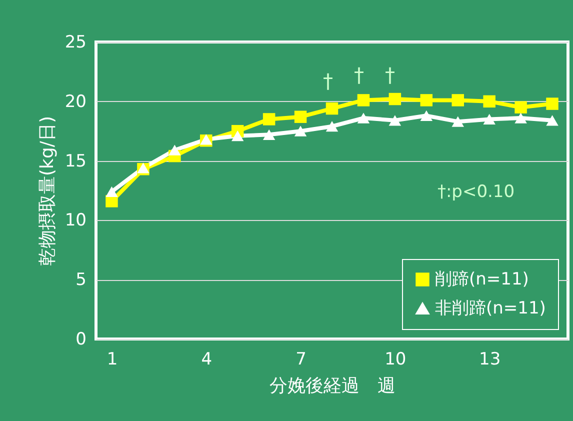  What do you see at coordinates (75, 42) in the screenshot?
I see `y-tick-label: 25` at bounding box center [75, 42].